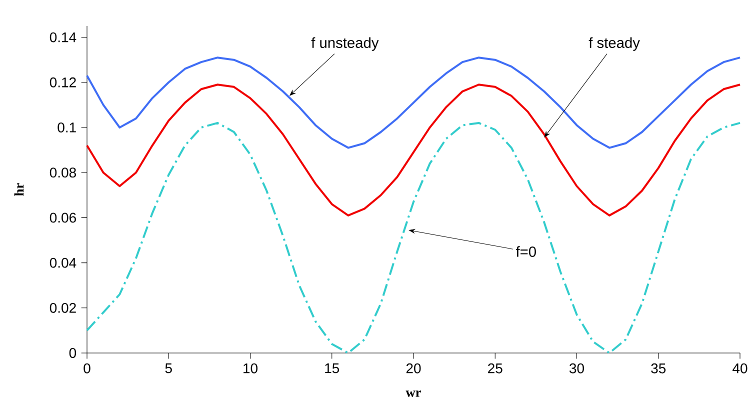 The image size is (752, 419). Describe the element at coordinates (658, 368) in the screenshot. I see `x-tick-label: 35` at that location.